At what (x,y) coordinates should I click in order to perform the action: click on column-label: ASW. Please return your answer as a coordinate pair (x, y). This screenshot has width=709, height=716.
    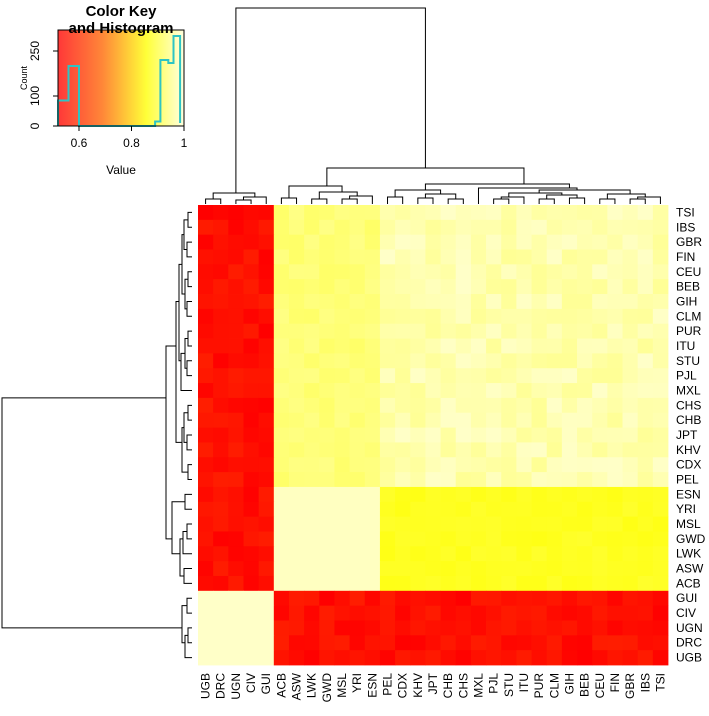
    Looking at the image, I should click on (297, 686).